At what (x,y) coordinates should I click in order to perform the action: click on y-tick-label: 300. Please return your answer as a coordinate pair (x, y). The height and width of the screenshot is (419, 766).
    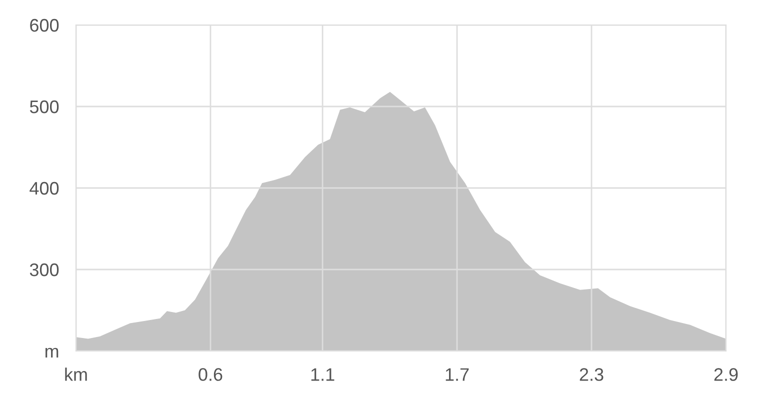
    Looking at the image, I should click on (44, 269).